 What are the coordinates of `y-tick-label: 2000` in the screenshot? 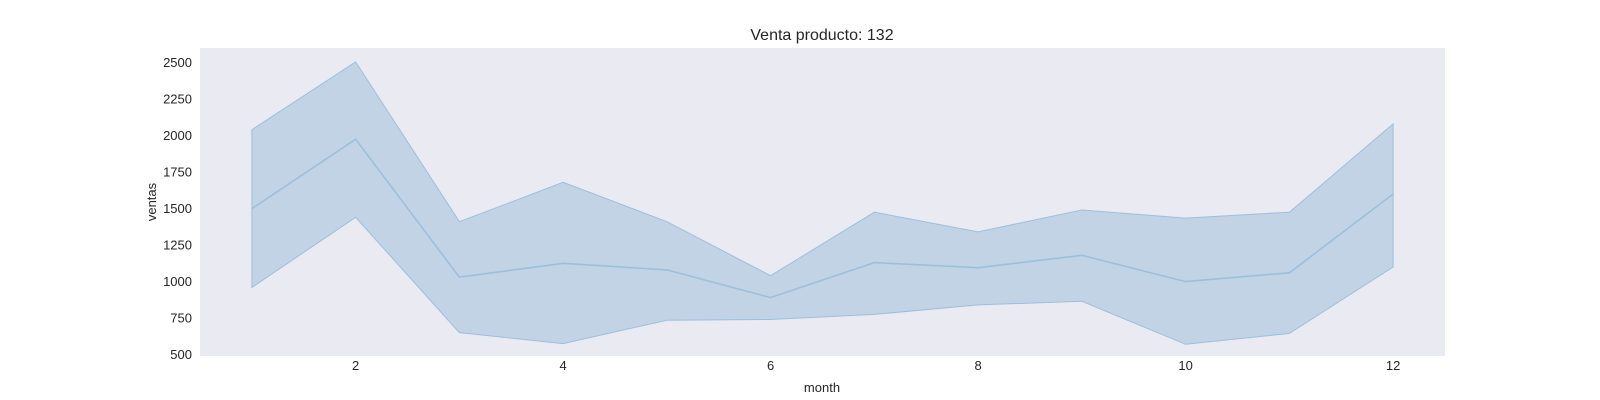 It's located at (177, 135).